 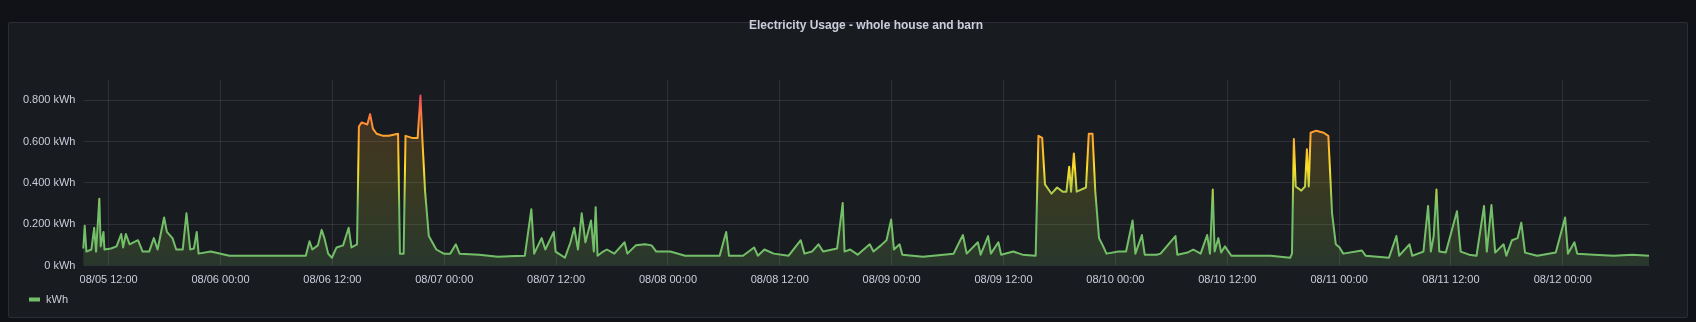 I want to click on y-tick-label: 0.400 kWh, so click(x=49, y=181).